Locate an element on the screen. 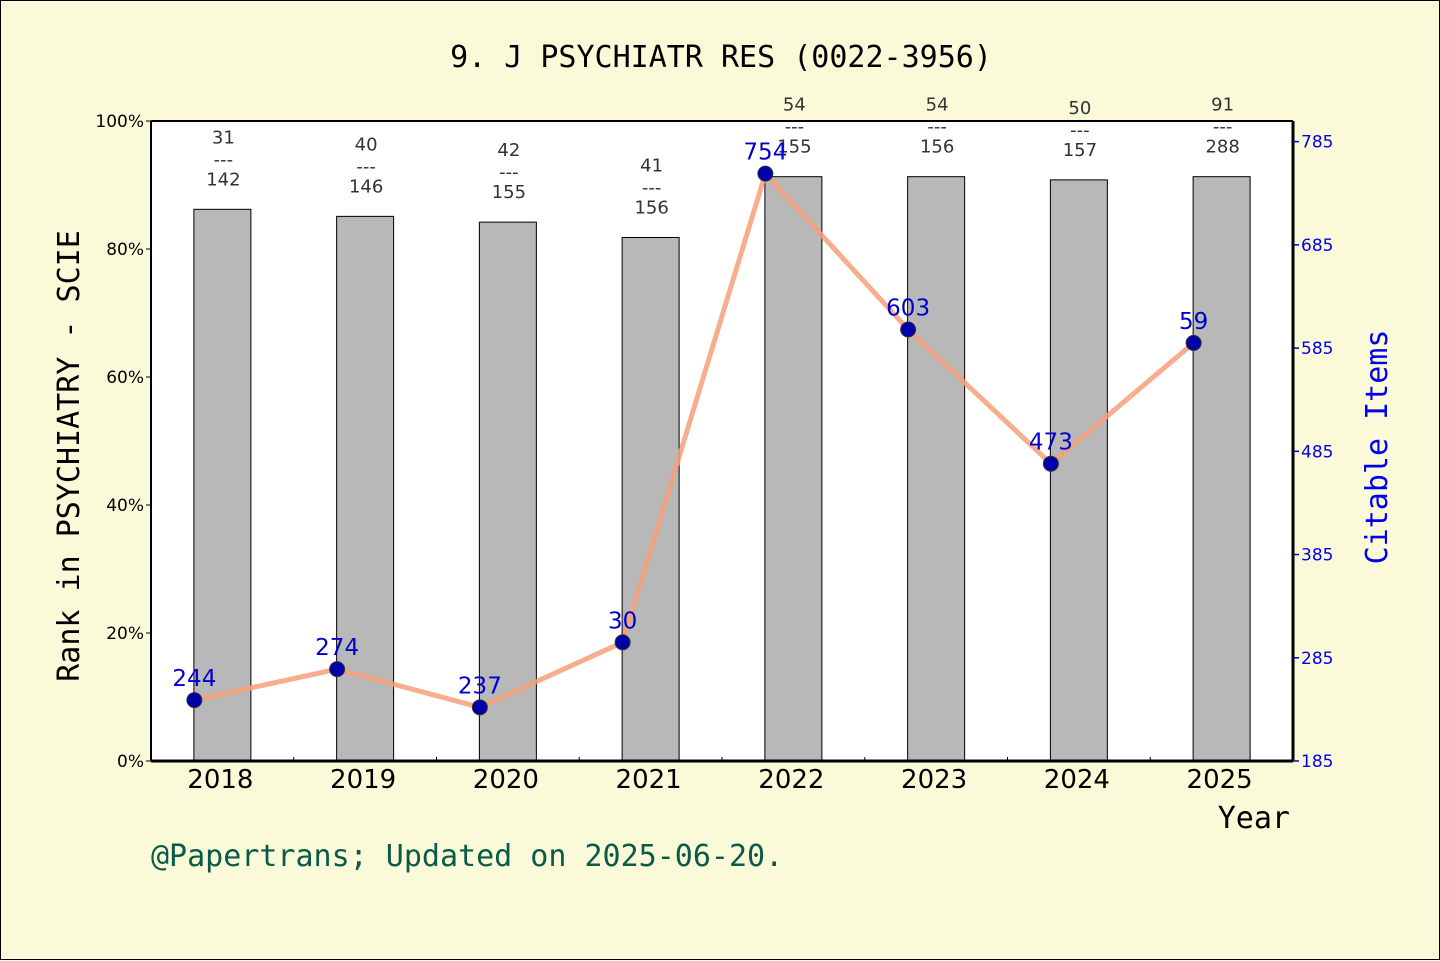 The image size is (1440, 961). bar-total-label: 157 is located at coordinates (1080, 150).